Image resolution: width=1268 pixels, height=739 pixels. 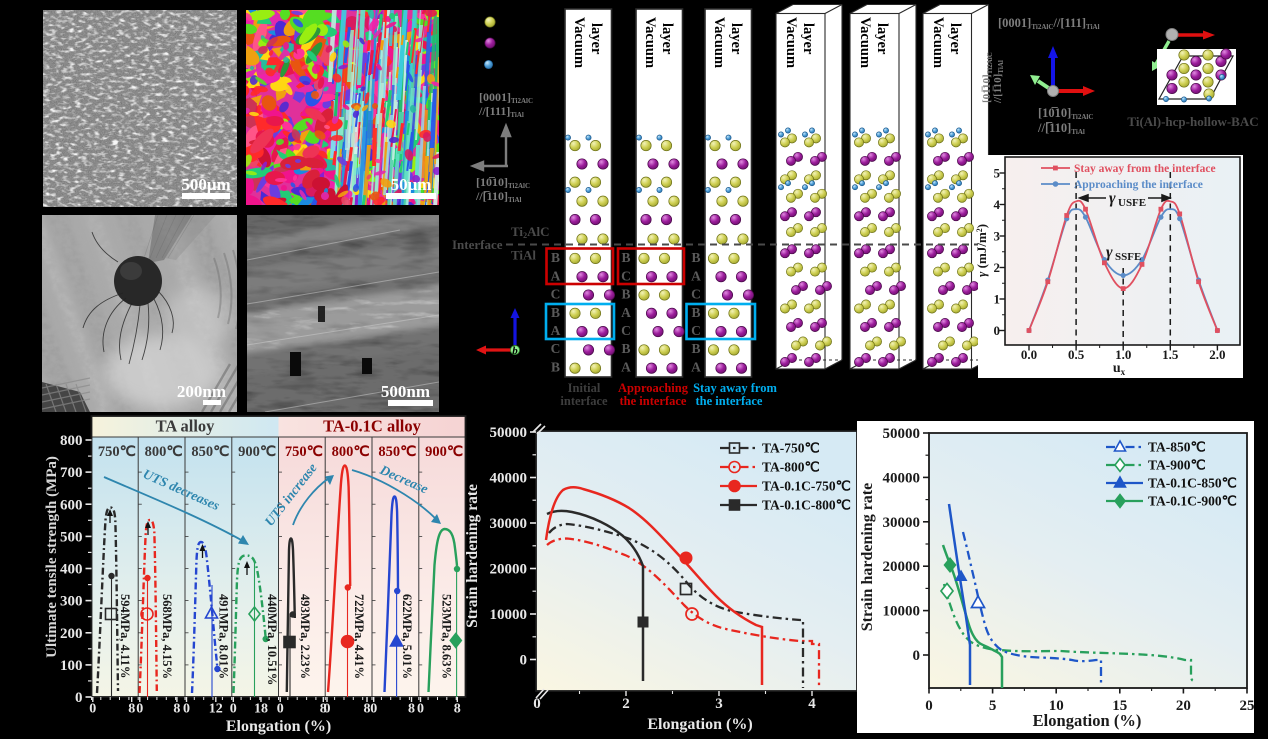 I want to click on svg-text: 440MPa, 10.51%, so click(x=272, y=639).